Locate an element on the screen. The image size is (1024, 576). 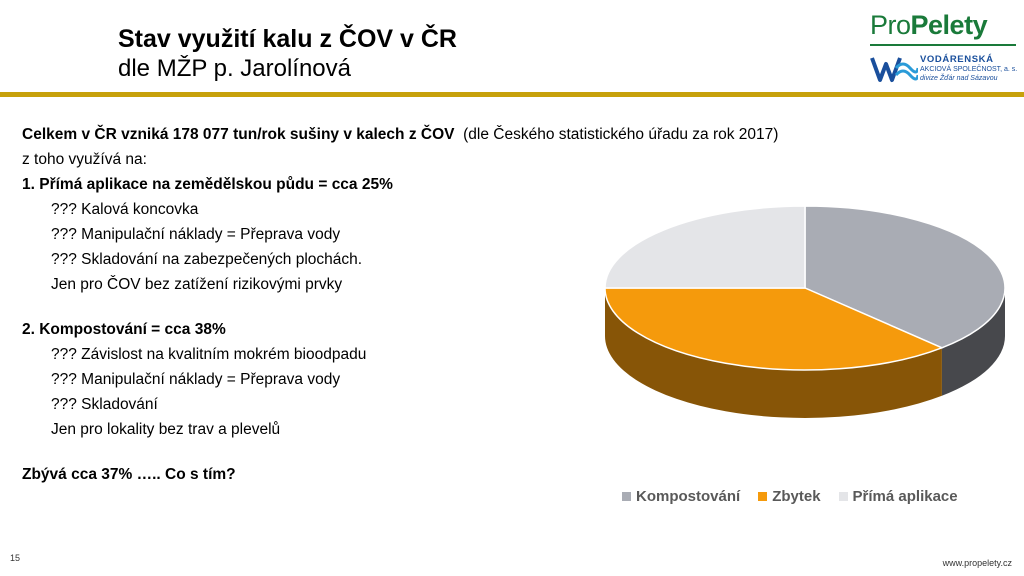
logo-underline is located at coordinates (943, 45).